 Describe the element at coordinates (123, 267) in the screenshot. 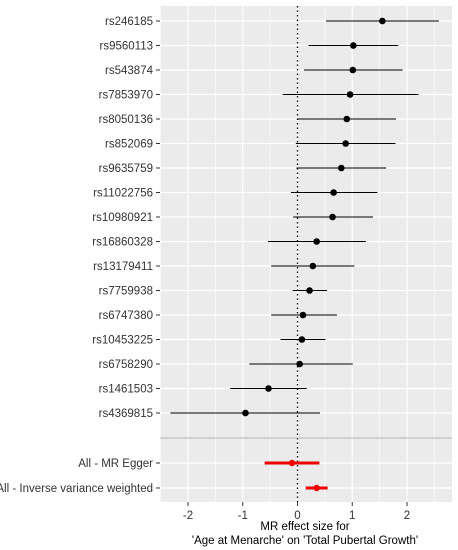

I see `snp-label: rs13179411` at that location.